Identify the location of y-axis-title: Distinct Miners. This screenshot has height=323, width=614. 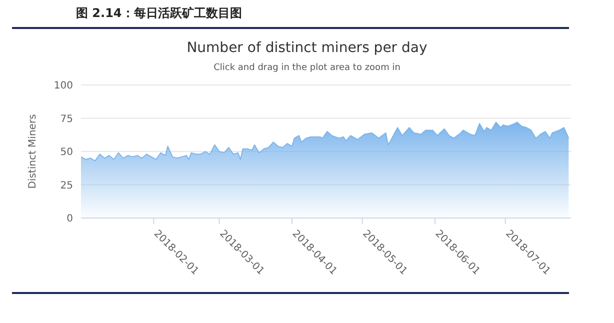
(33, 151).